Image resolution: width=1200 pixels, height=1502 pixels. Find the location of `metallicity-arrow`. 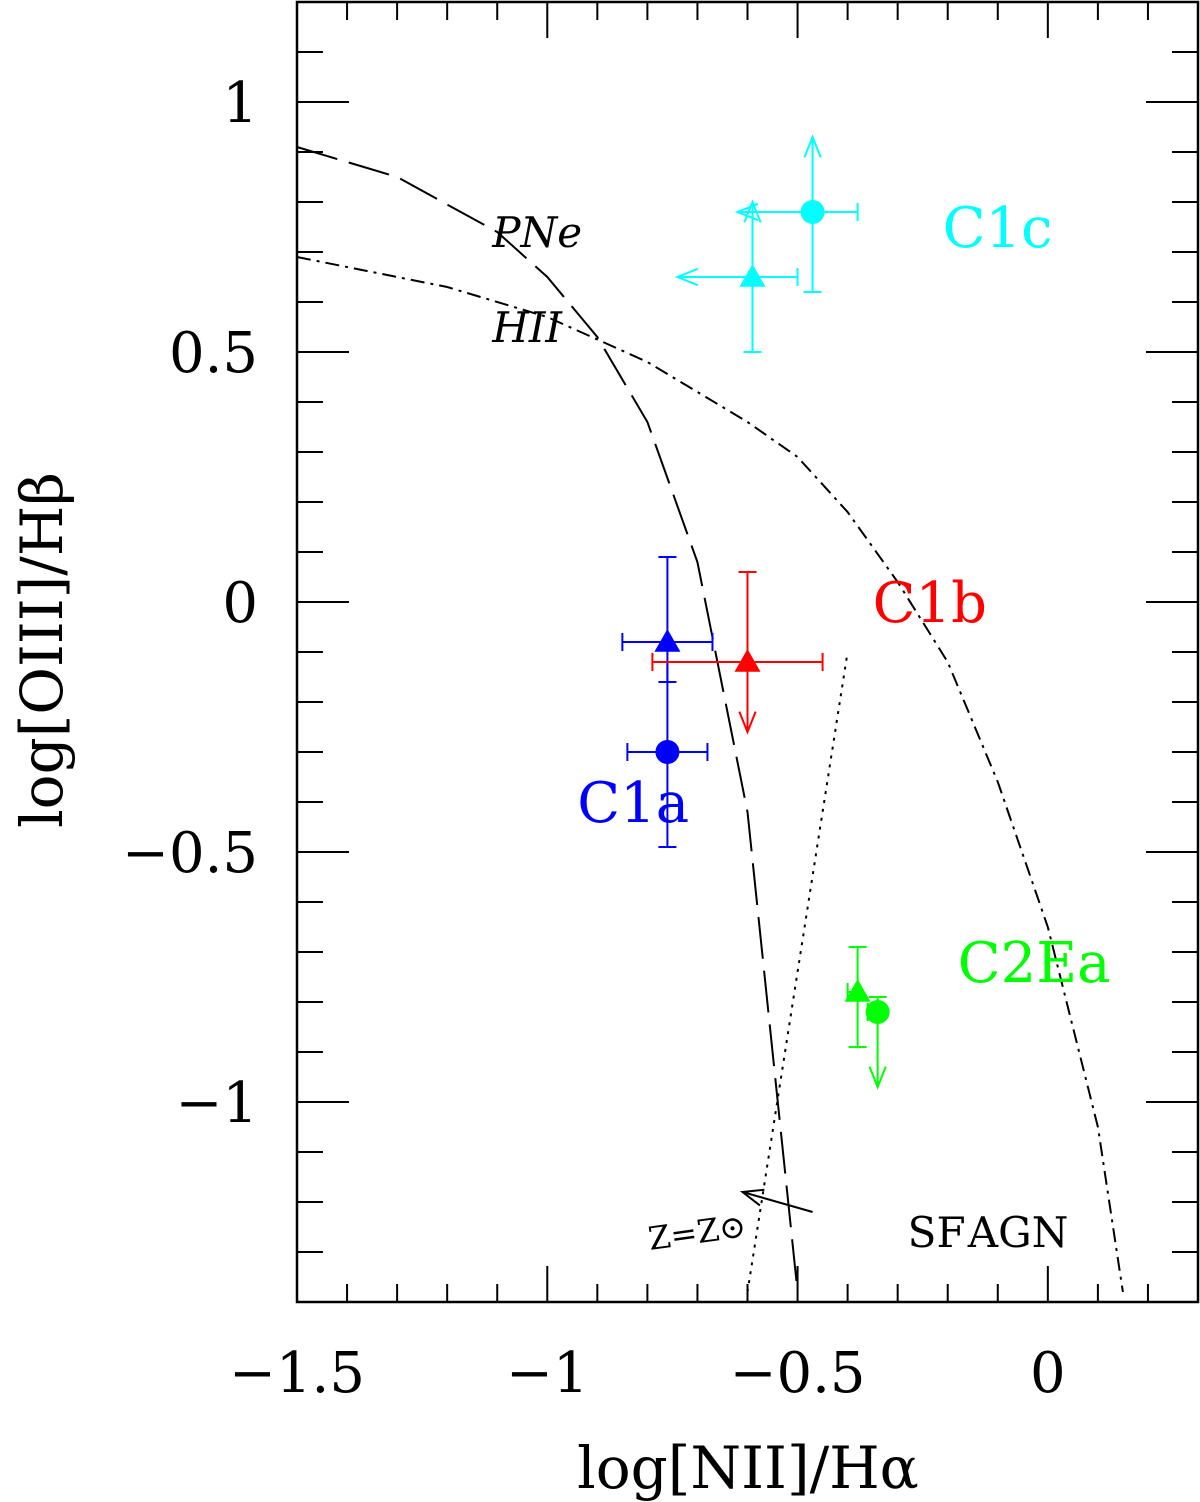

metallicity-arrow is located at coordinates (777, 1202).